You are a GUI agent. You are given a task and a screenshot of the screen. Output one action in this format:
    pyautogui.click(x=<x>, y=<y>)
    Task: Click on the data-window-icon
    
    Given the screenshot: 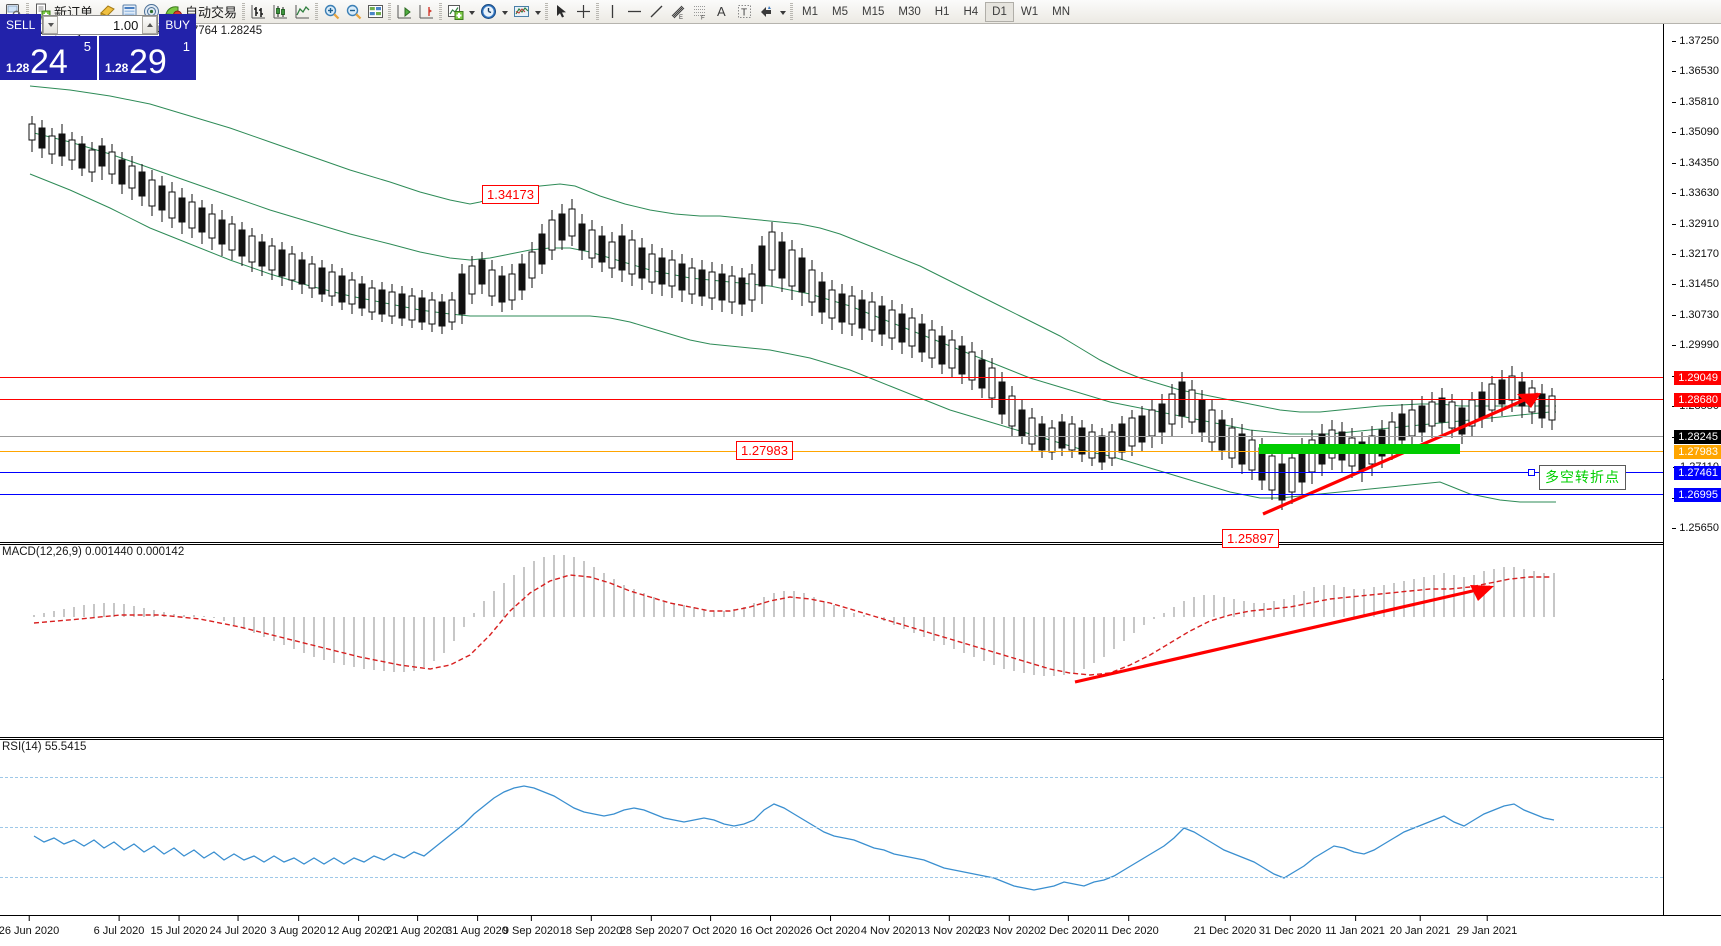 What is the action you would take?
    pyautogui.click(x=129, y=11)
    